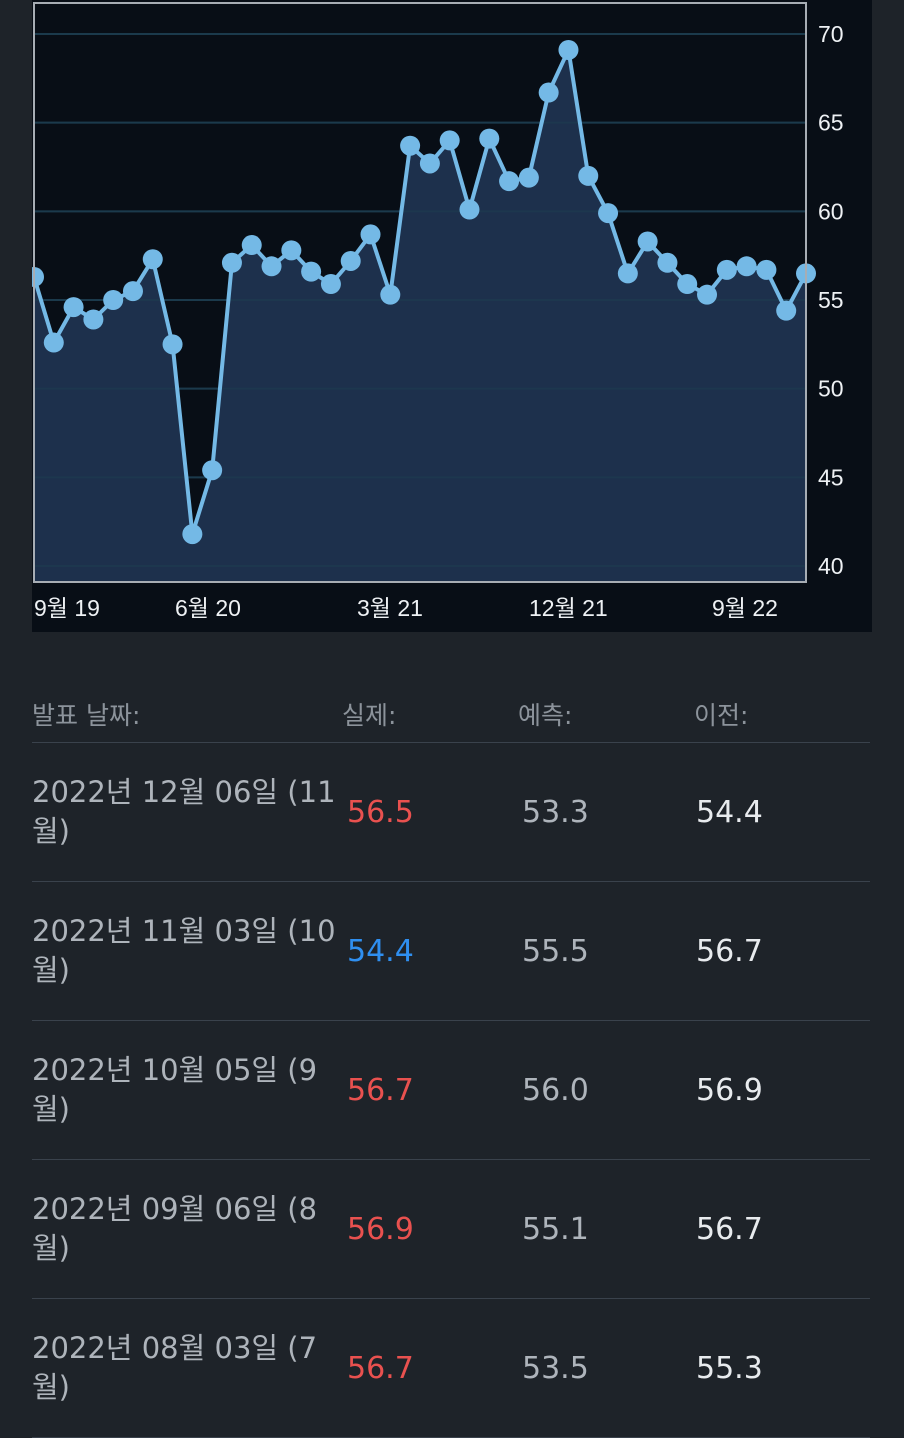 The height and width of the screenshot is (1438, 904). I want to click on forecast-value: 53.3, so click(555, 812).